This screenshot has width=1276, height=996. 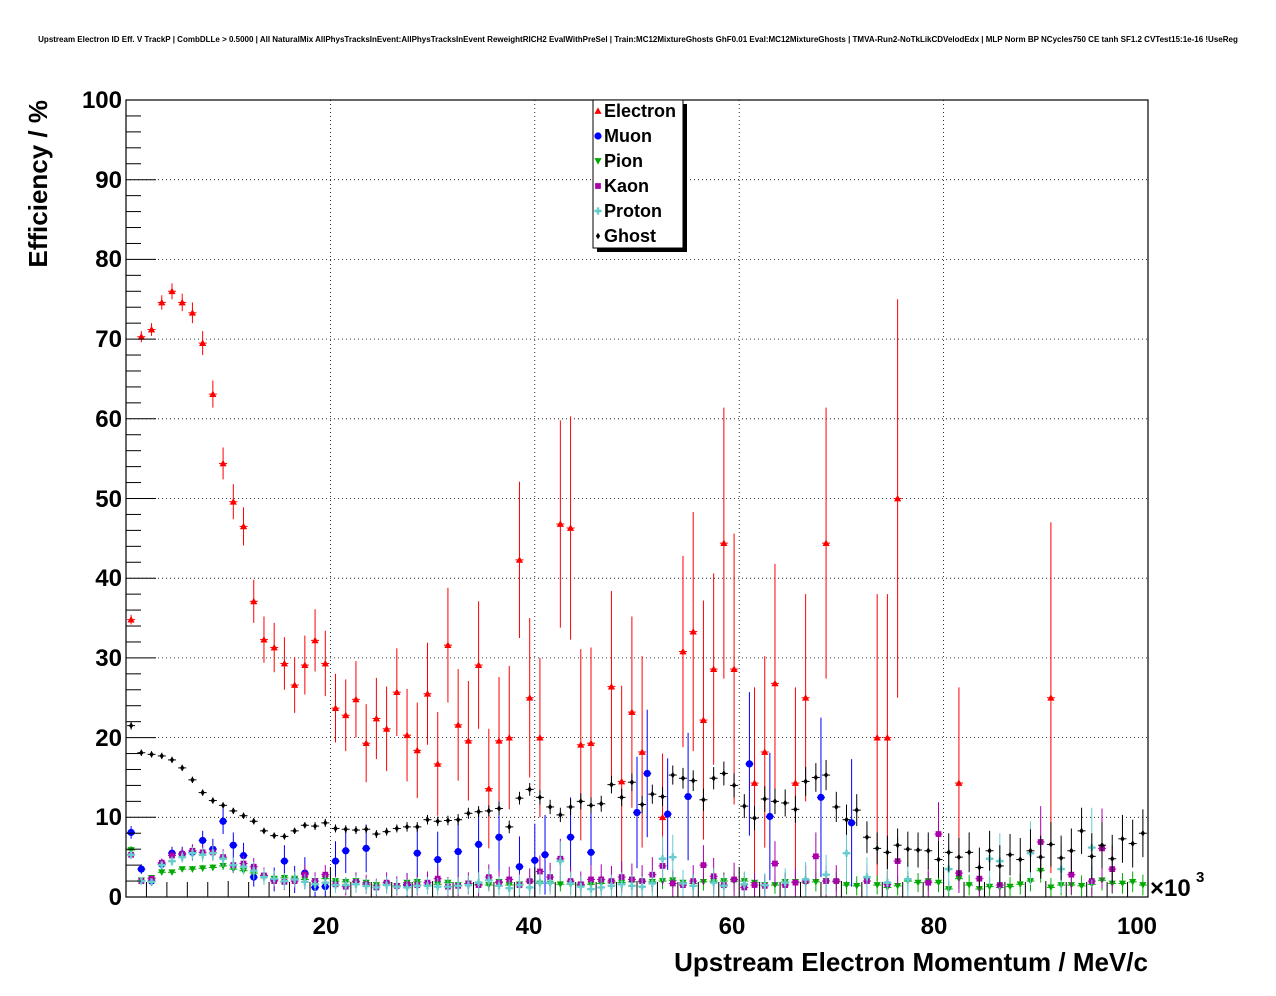 I want to click on legend-label: Proton, so click(x=633, y=211).